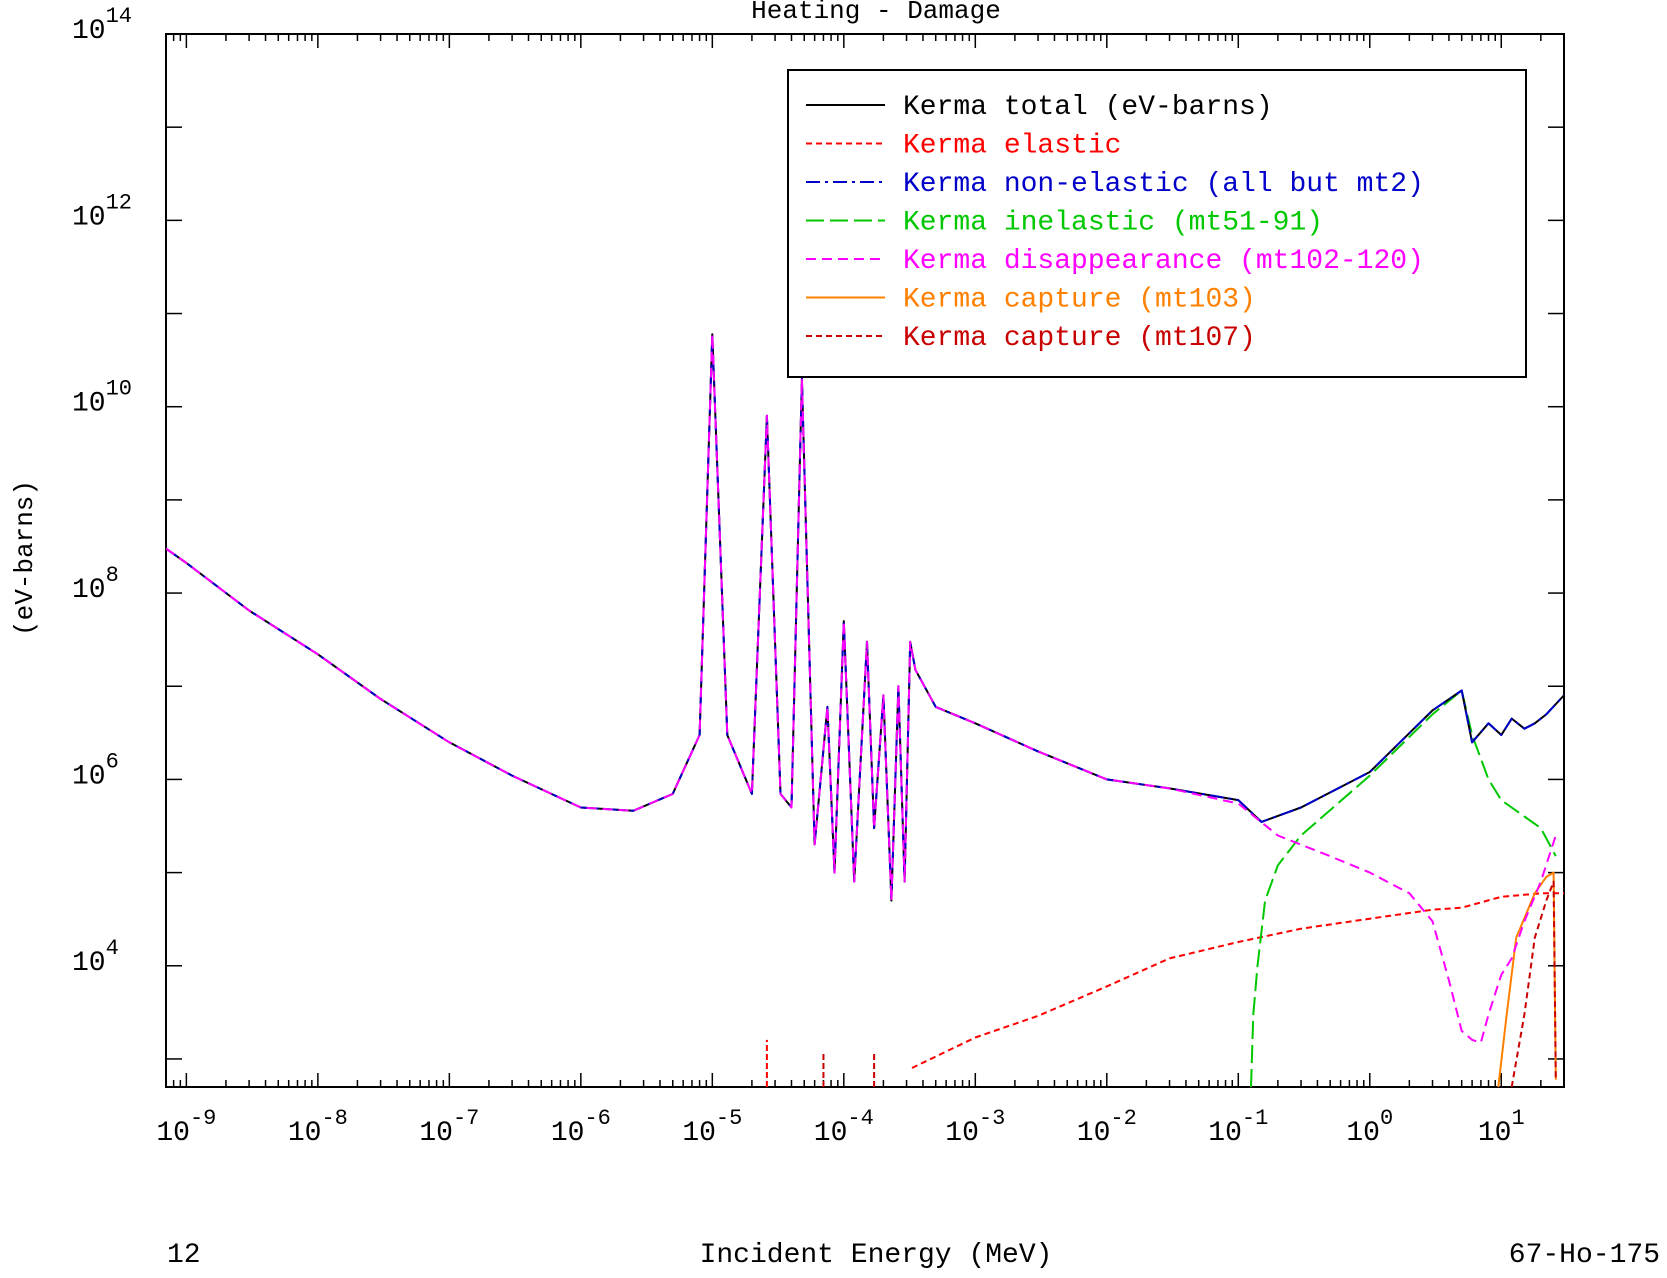 This screenshot has width=1667, height=1278. What do you see at coordinates (1163, 184) in the screenshot?
I see `legend-label: Kerma non-elastic (all but mt2)` at bounding box center [1163, 184].